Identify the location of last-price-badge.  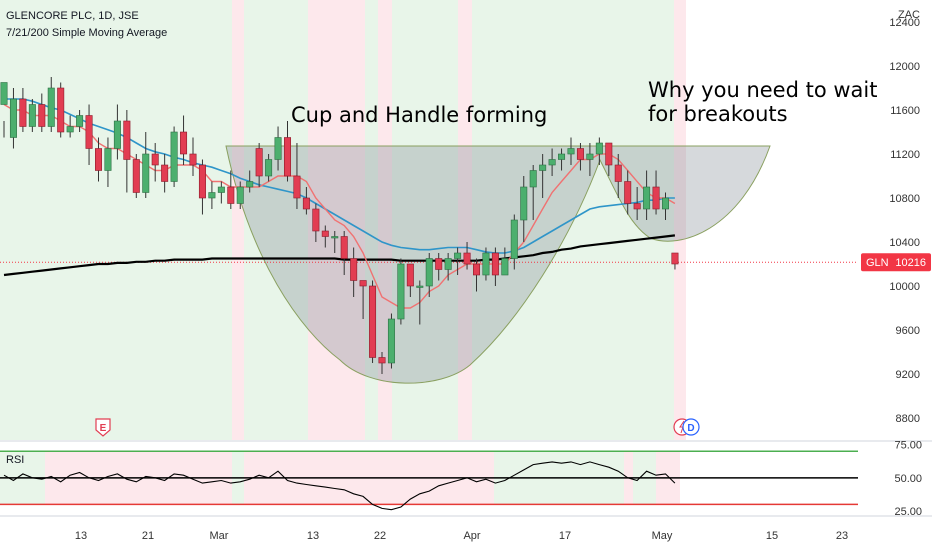
(896, 262).